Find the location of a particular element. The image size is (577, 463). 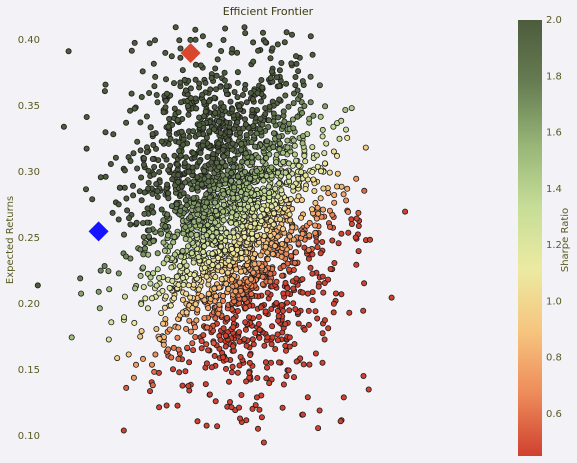

min-volatility-marker is located at coordinates (98, 231).